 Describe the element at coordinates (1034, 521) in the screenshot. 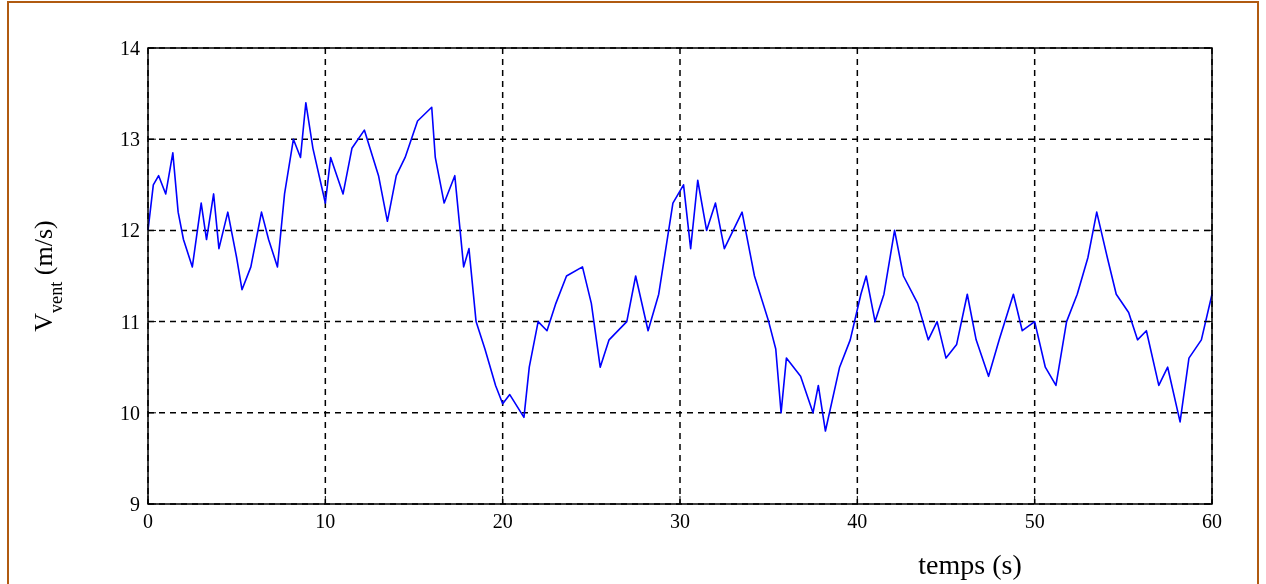

I see `x-tick-label: 50` at that location.